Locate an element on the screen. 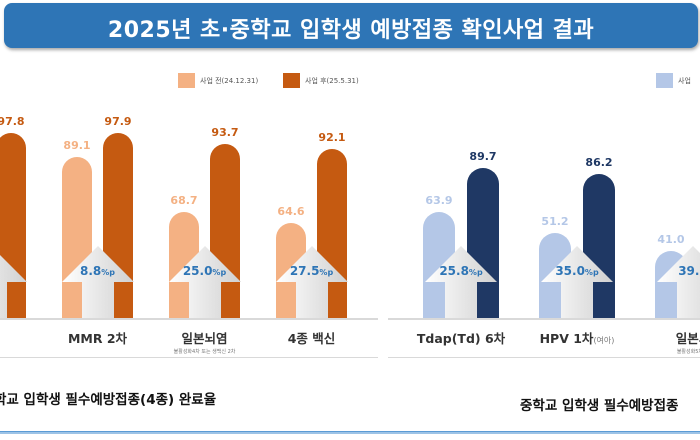 This screenshot has width=700, height=440. value-label-before: 68.7 is located at coordinates (184, 200).